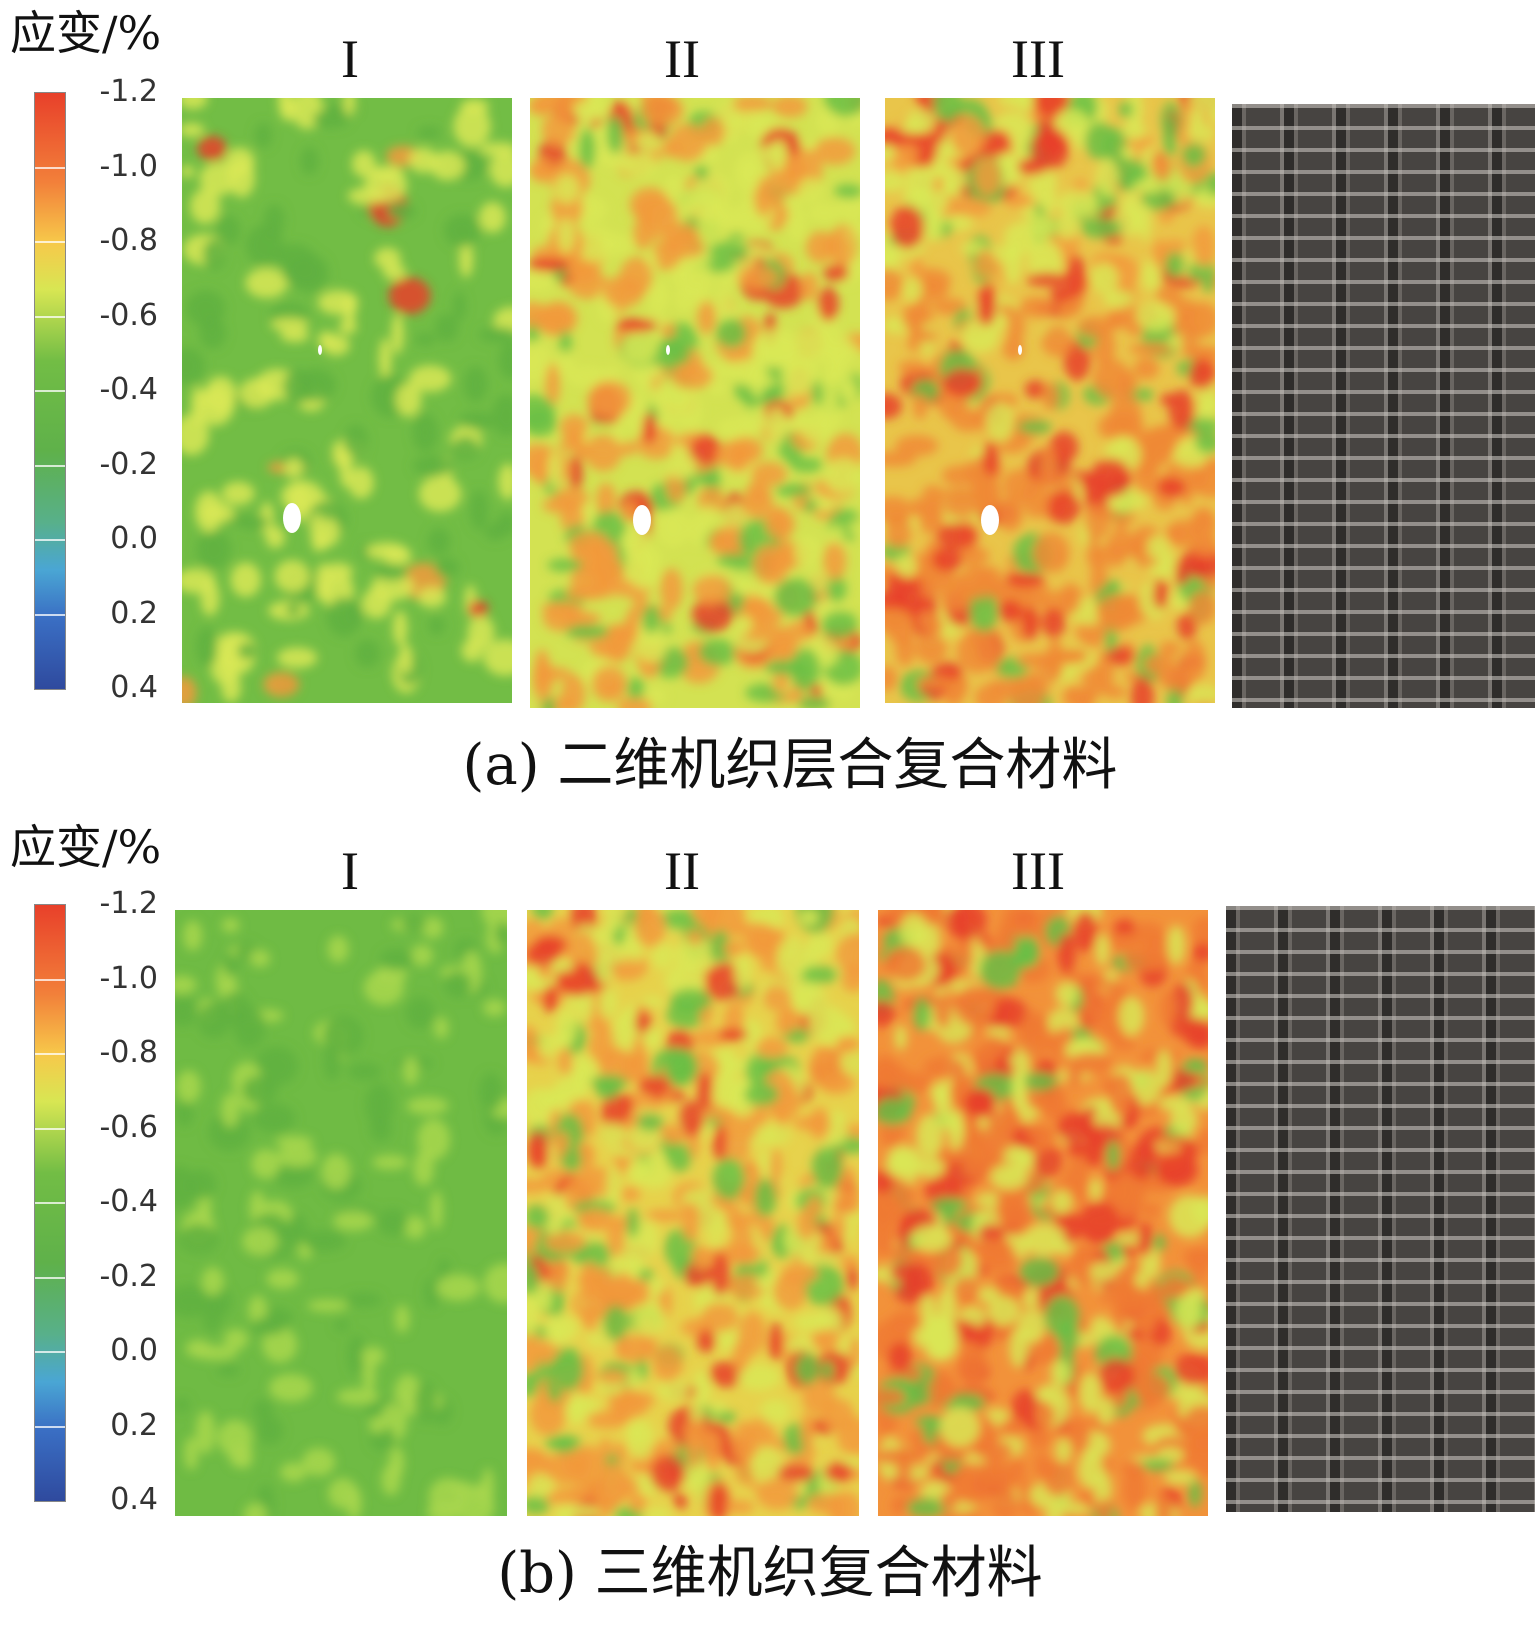 This screenshot has width=1535, height=1625. Describe the element at coordinates (128, 91) in the screenshot. I see `colorbar-tick-label: -1.2` at that location.